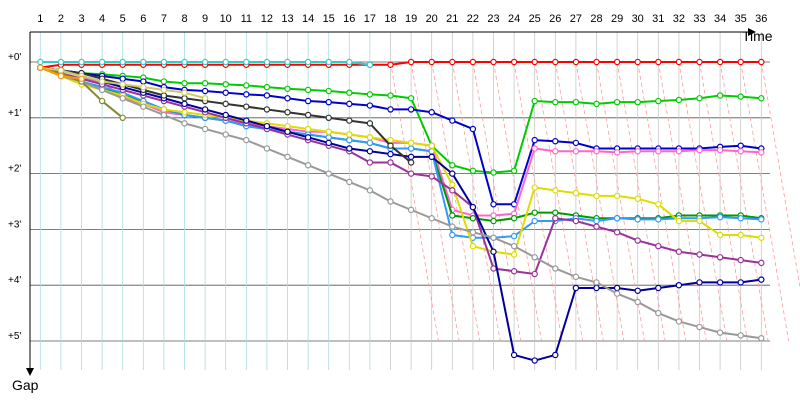  Describe the element at coordinates (638, 19) in the screenshot. I see `x-tick-label: 30` at that location.